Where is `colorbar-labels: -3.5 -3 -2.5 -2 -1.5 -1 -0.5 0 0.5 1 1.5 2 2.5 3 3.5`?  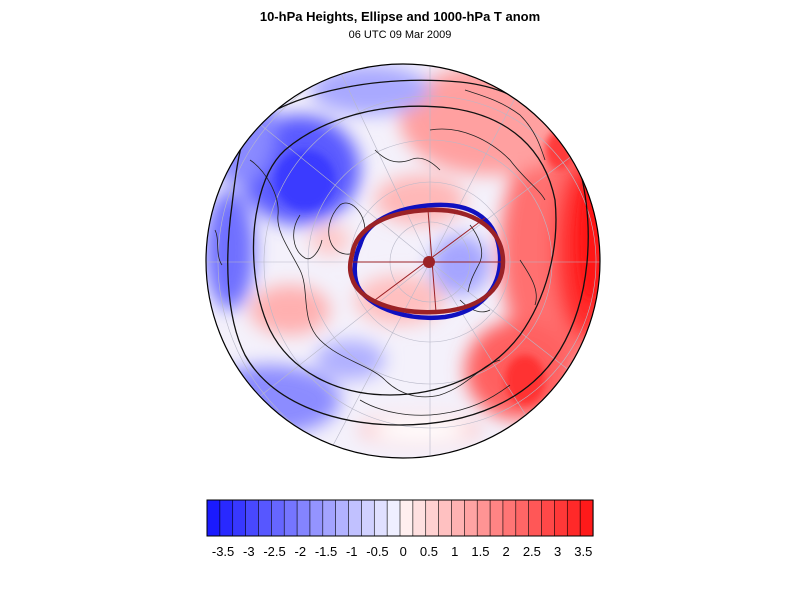 colorbar-labels: -3.5 -3 -2.5 -2 -1.5 -1 -0.5 0 0.5 1 1.5 2 2.5 3 3.5 is located at coordinates (402, 551).